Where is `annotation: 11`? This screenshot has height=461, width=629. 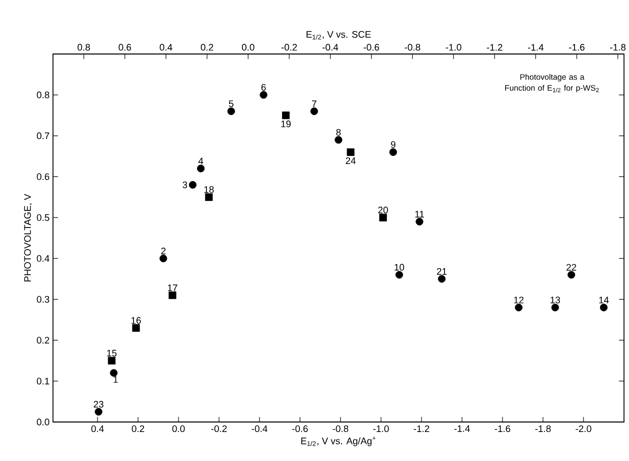 annotation: 11 is located at coordinates (419, 214).